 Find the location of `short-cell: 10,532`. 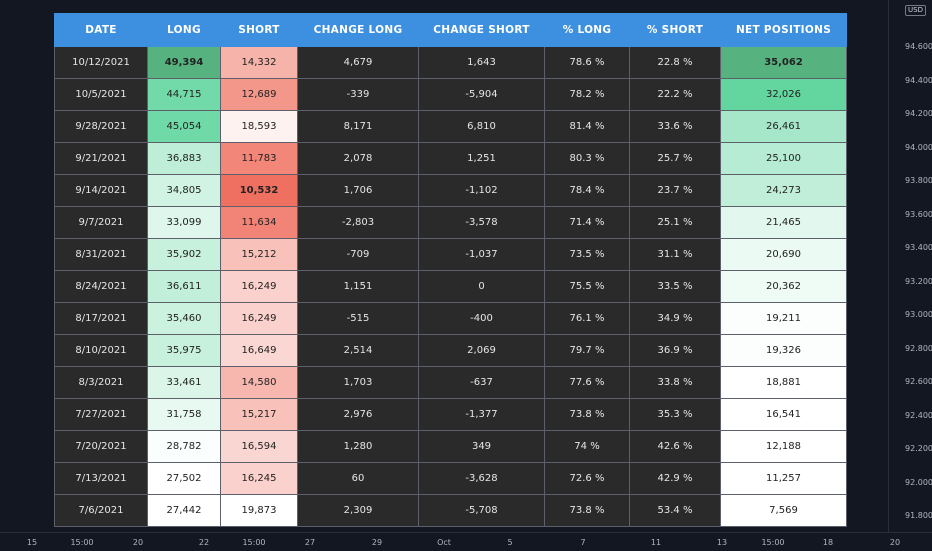

short-cell: 10,532 is located at coordinates (259, 190).